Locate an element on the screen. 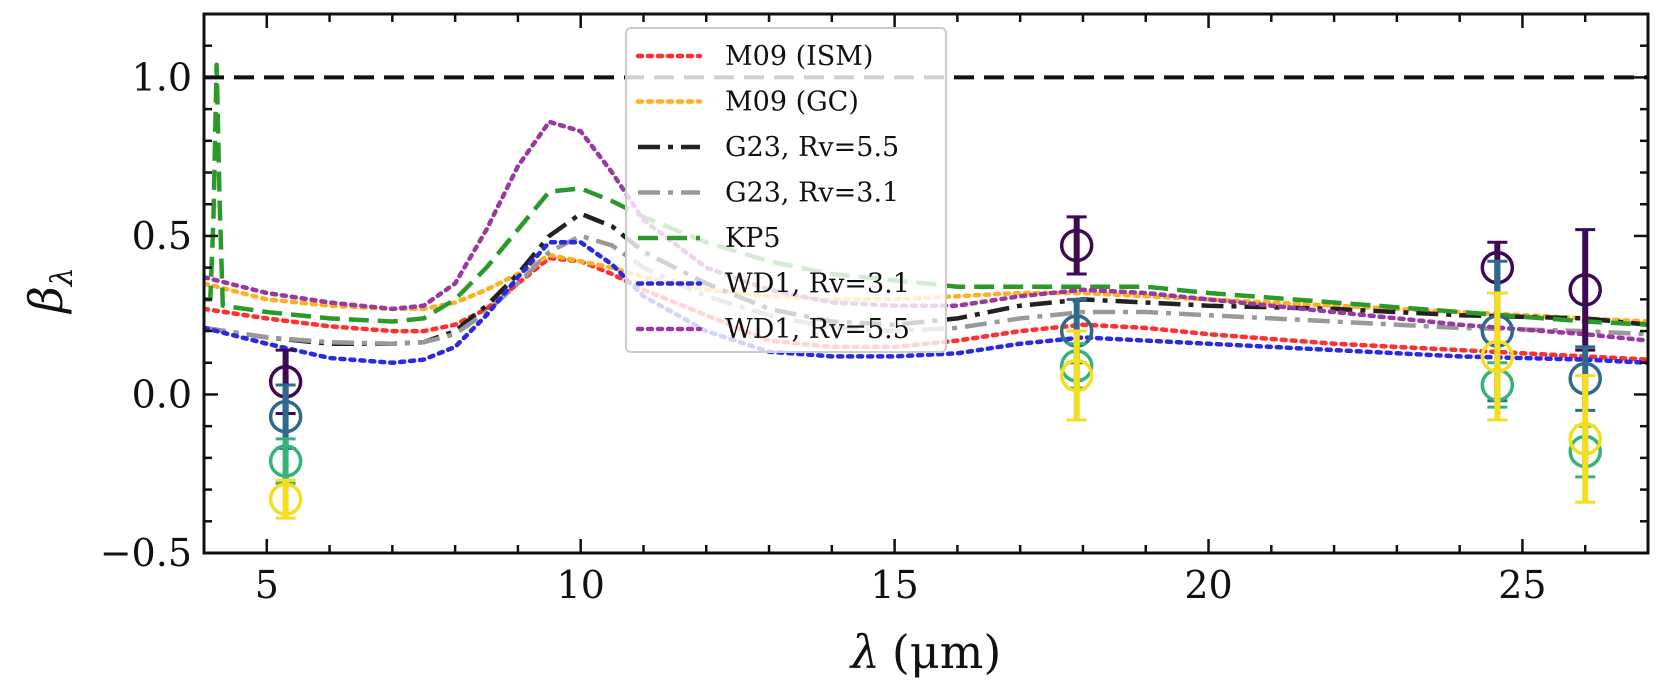 The image size is (1661, 695). series-line-m09-ism is located at coordinates (926, 308).